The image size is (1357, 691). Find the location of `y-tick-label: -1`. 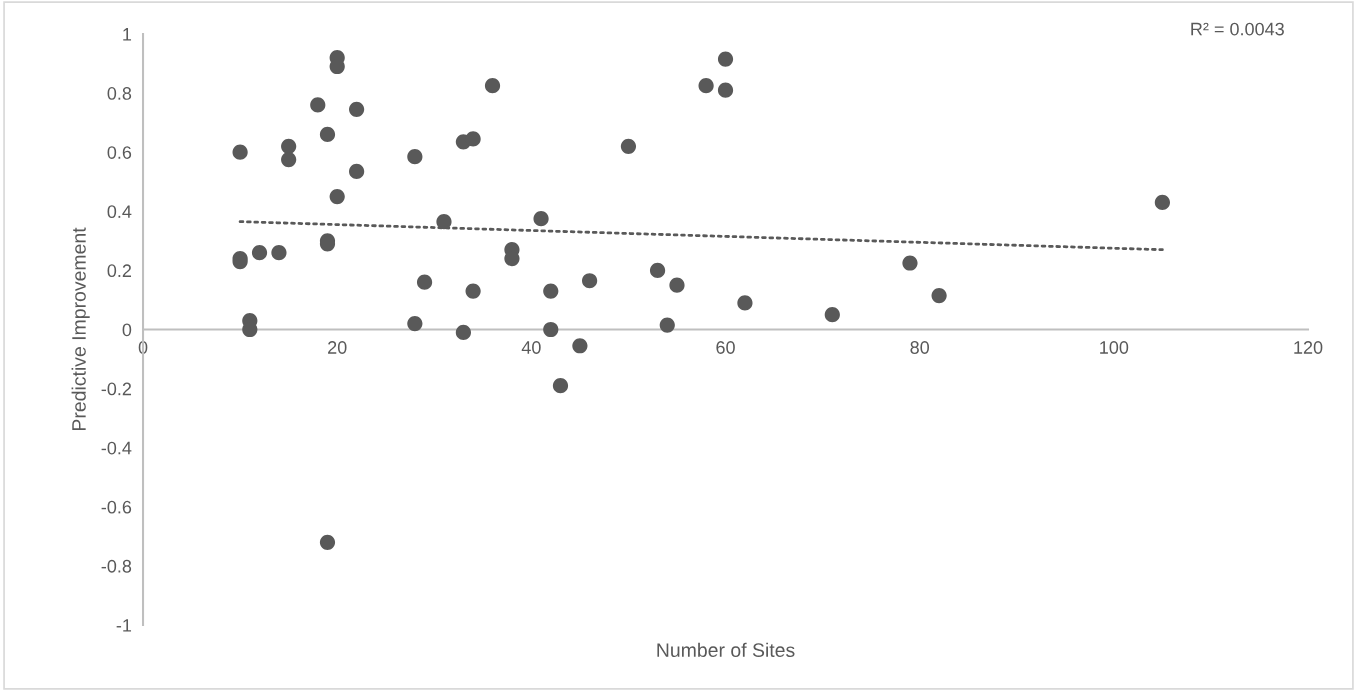

y-tick-label: -1 is located at coordinates (124, 625).